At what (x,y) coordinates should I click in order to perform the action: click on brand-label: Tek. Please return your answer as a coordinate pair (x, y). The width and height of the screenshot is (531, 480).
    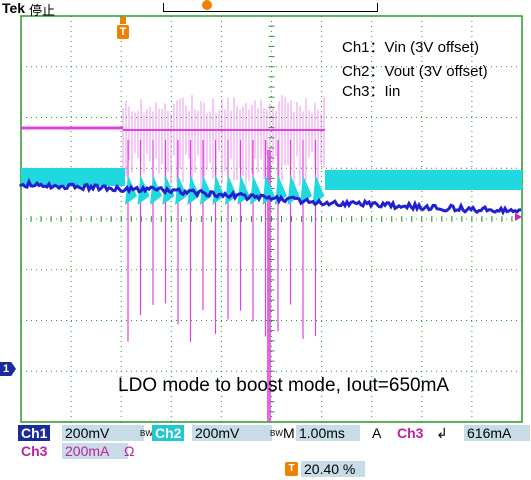
    Looking at the image, I should click on (14, 8).